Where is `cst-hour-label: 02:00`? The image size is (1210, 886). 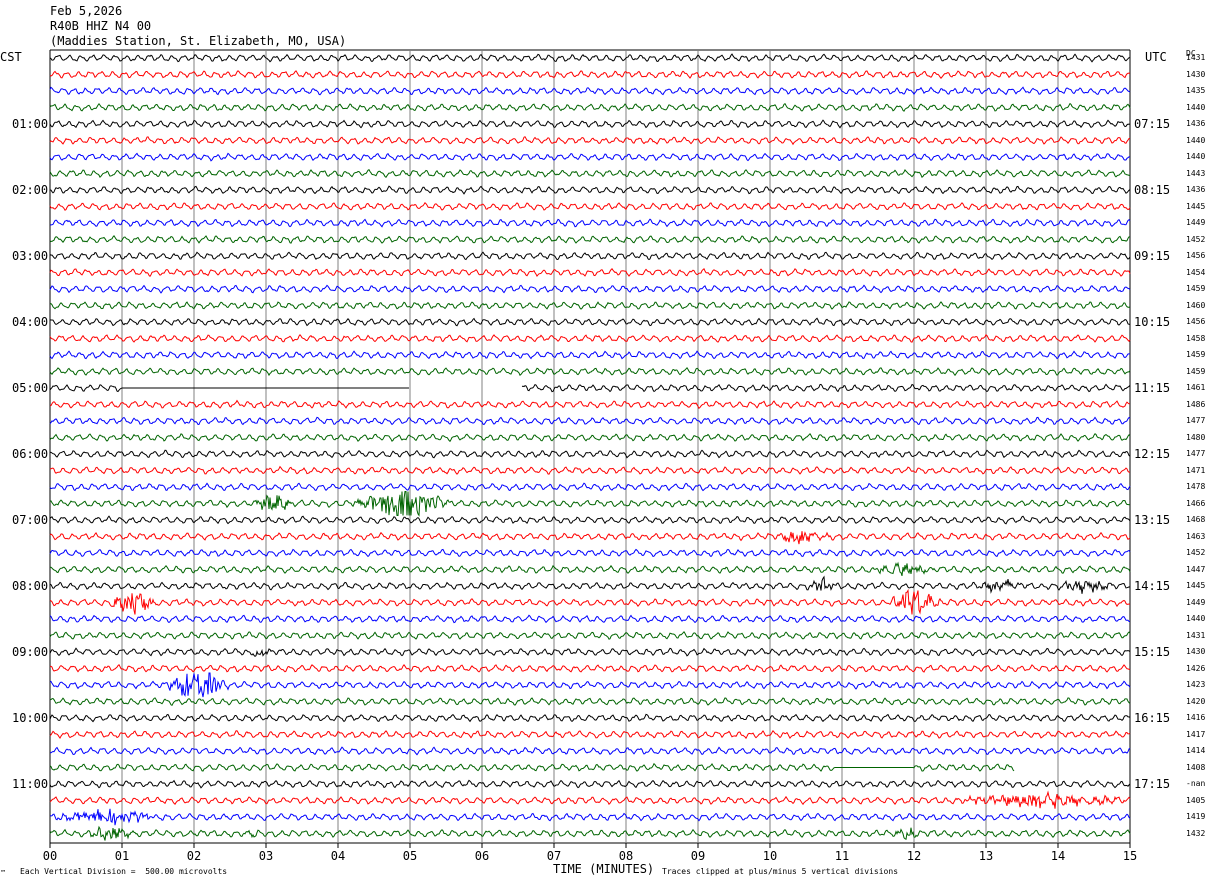 cst-hour-label: 02:00 is located at coordinates (30, 190).